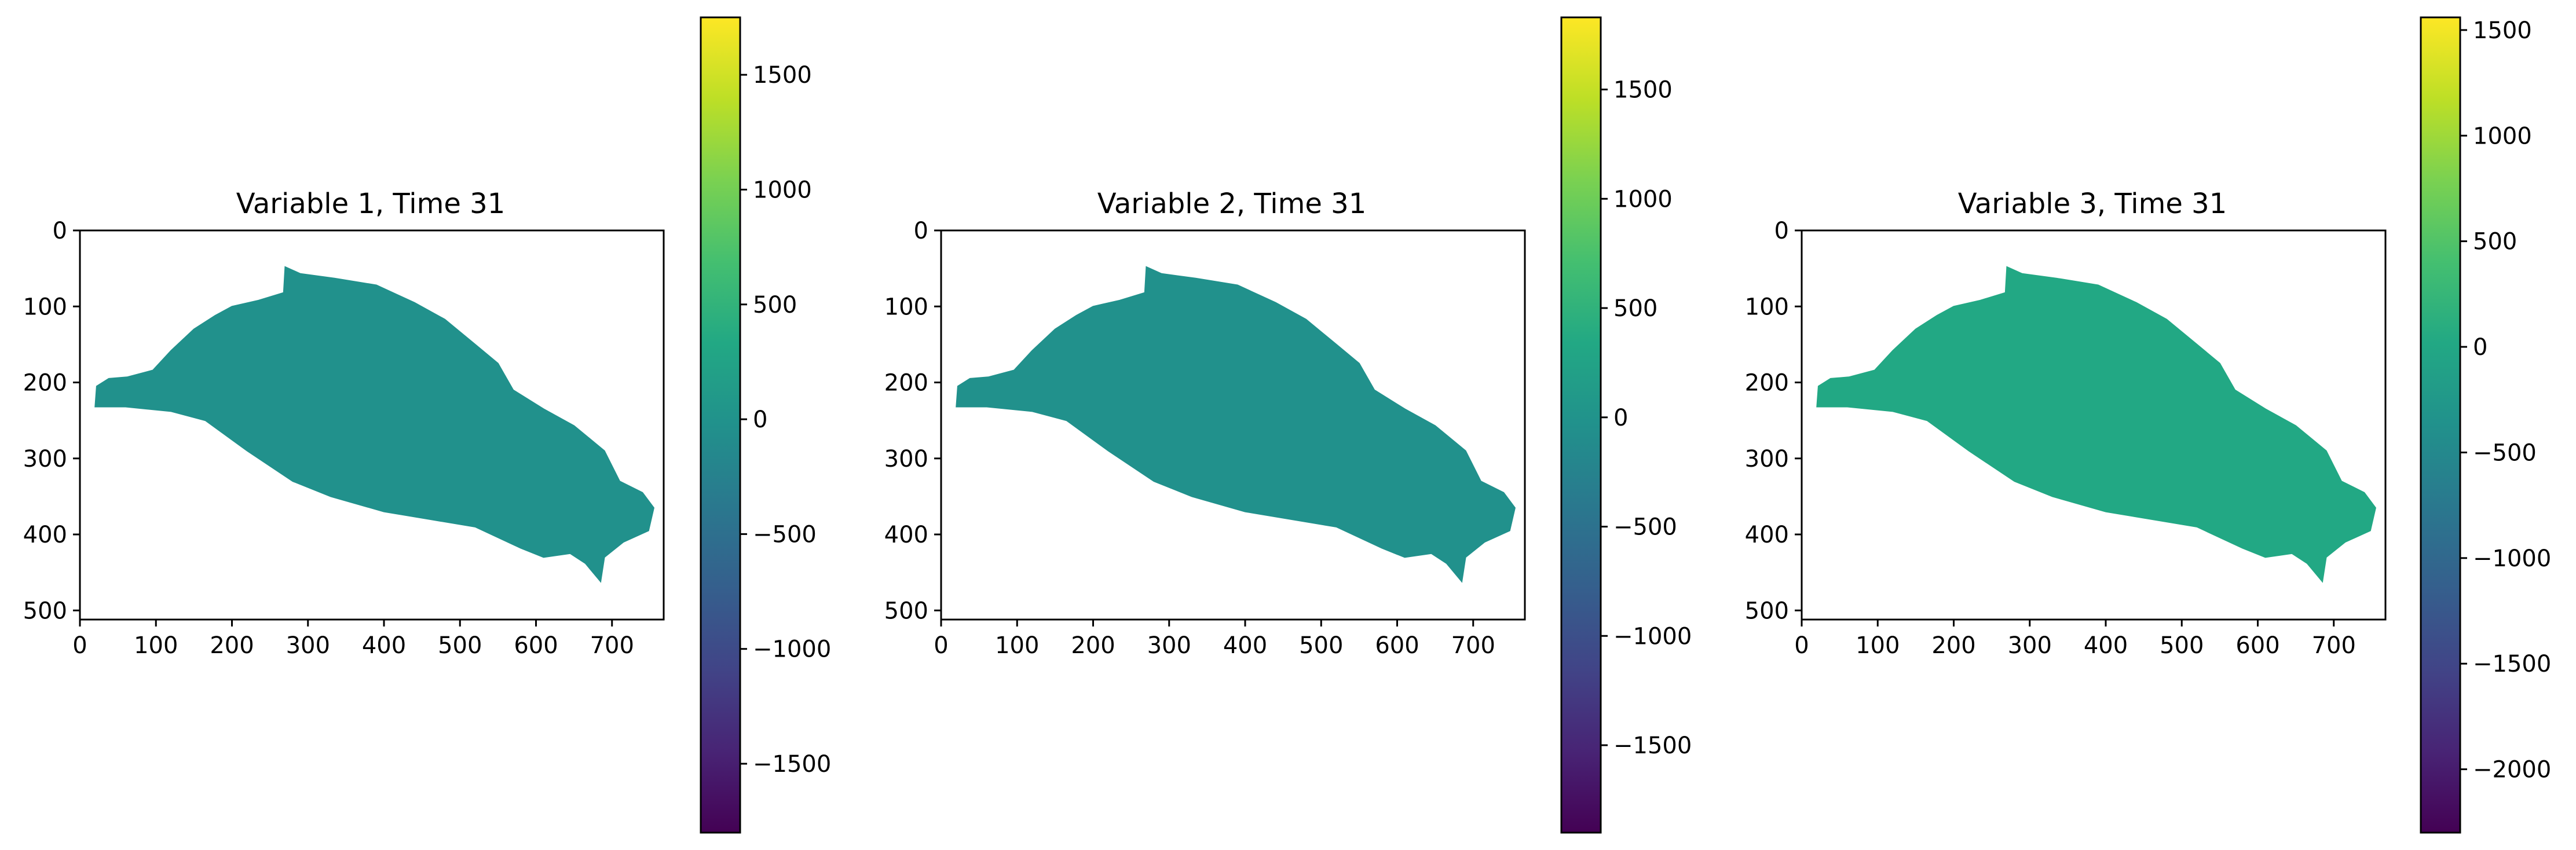 The height and width of the screenshot is (850, 2576). I want to click on colorbar: −2000 −1500 −1000 −500 0 500 1000 1500, so click(2485, 425).